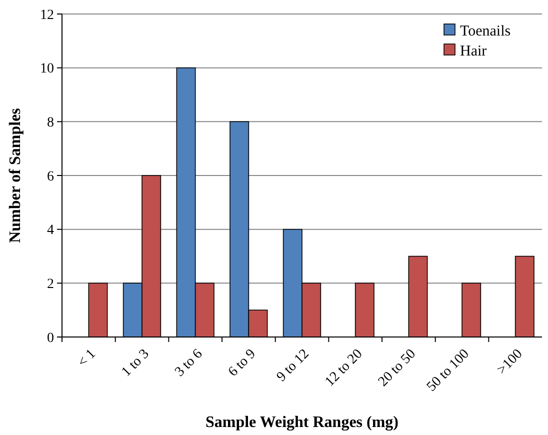 Image resolution: width=548 pixels, height=435 pixels. Describe the element at coordinates (87, 358) in the screenshot. I see `x-tick-label: < 1` at that location.